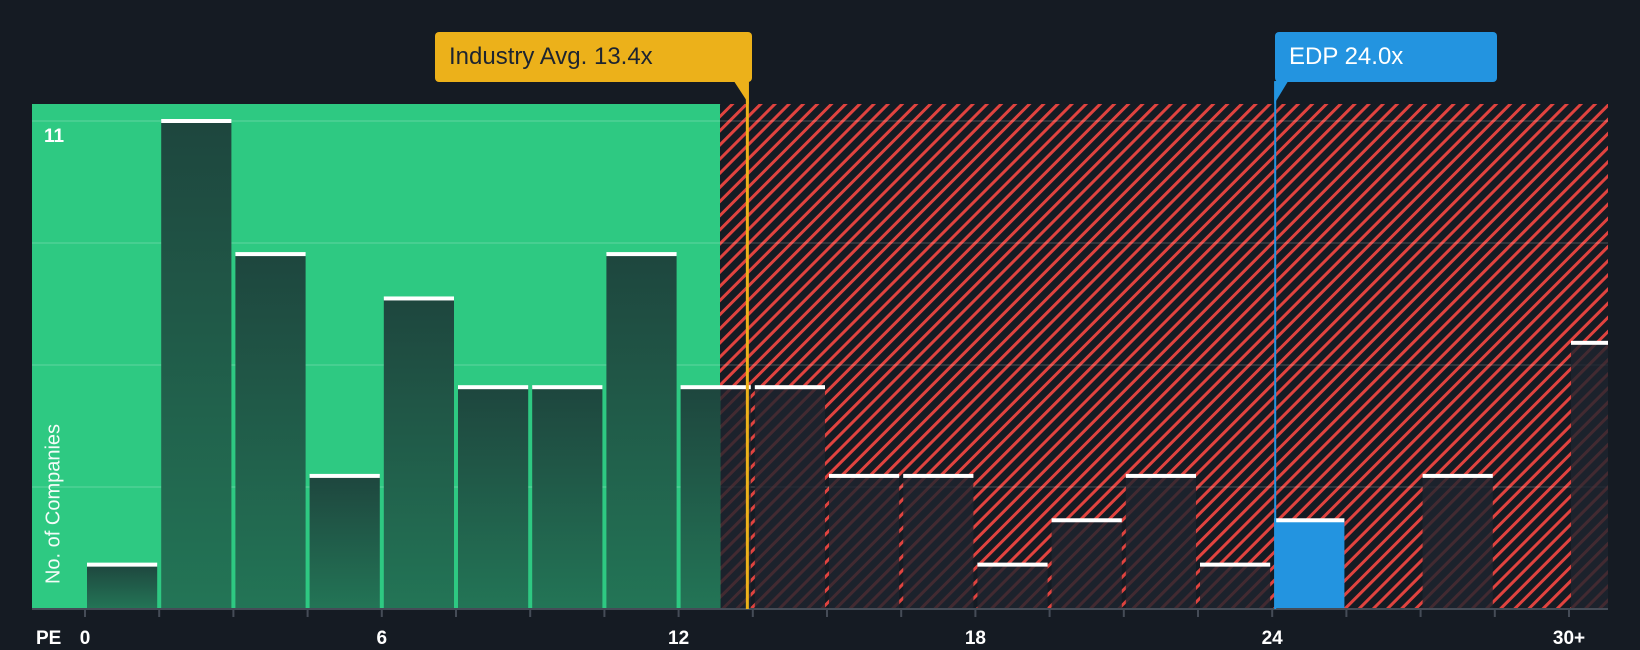 The image size is (1640, 650). What do you see at coordinates (54, 136) in the screenshot?
I see `y-axis-max-label: 11` at bounding box center [54, 136].